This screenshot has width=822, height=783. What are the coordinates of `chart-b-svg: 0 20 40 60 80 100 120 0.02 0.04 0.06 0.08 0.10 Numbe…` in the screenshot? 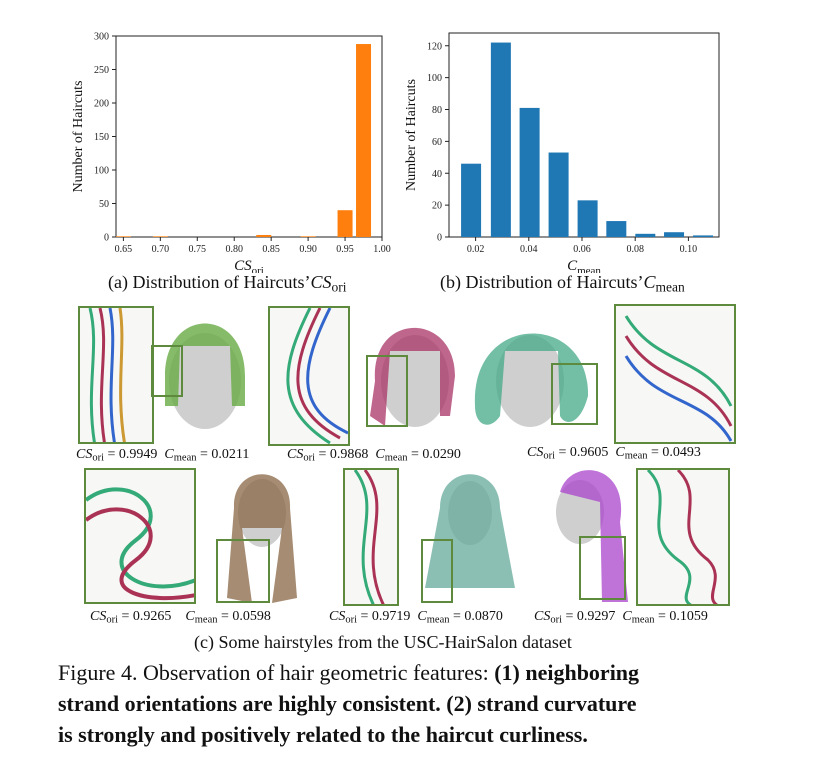 It's located at (562, 152).